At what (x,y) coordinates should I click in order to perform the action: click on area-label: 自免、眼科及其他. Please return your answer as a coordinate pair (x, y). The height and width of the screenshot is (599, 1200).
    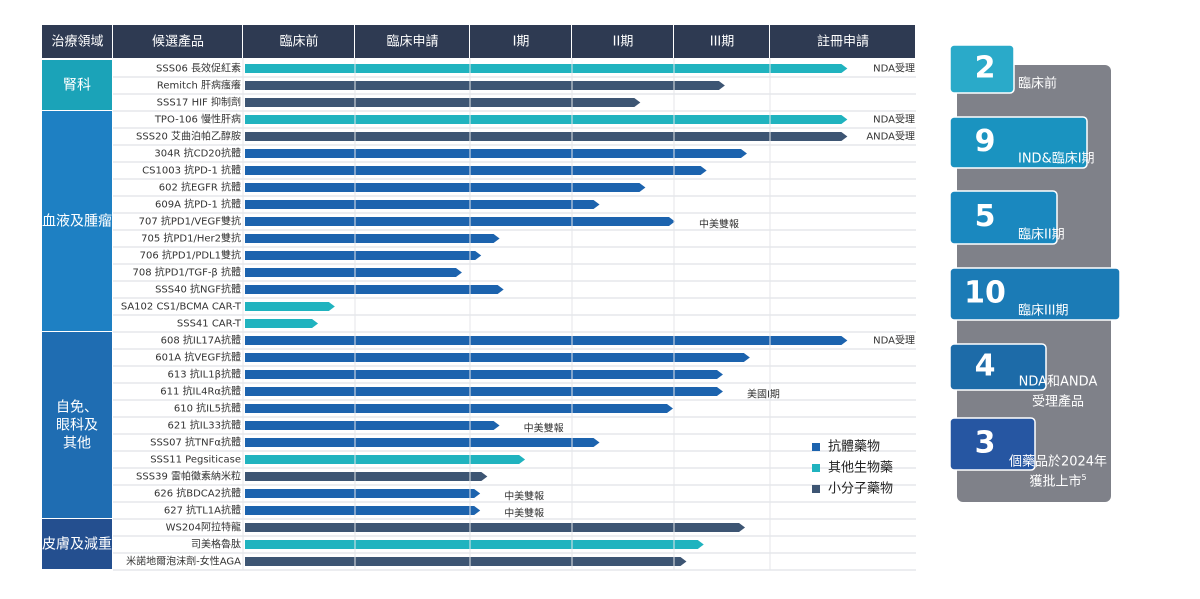
    Looking at the image, I should click on (77, 426).